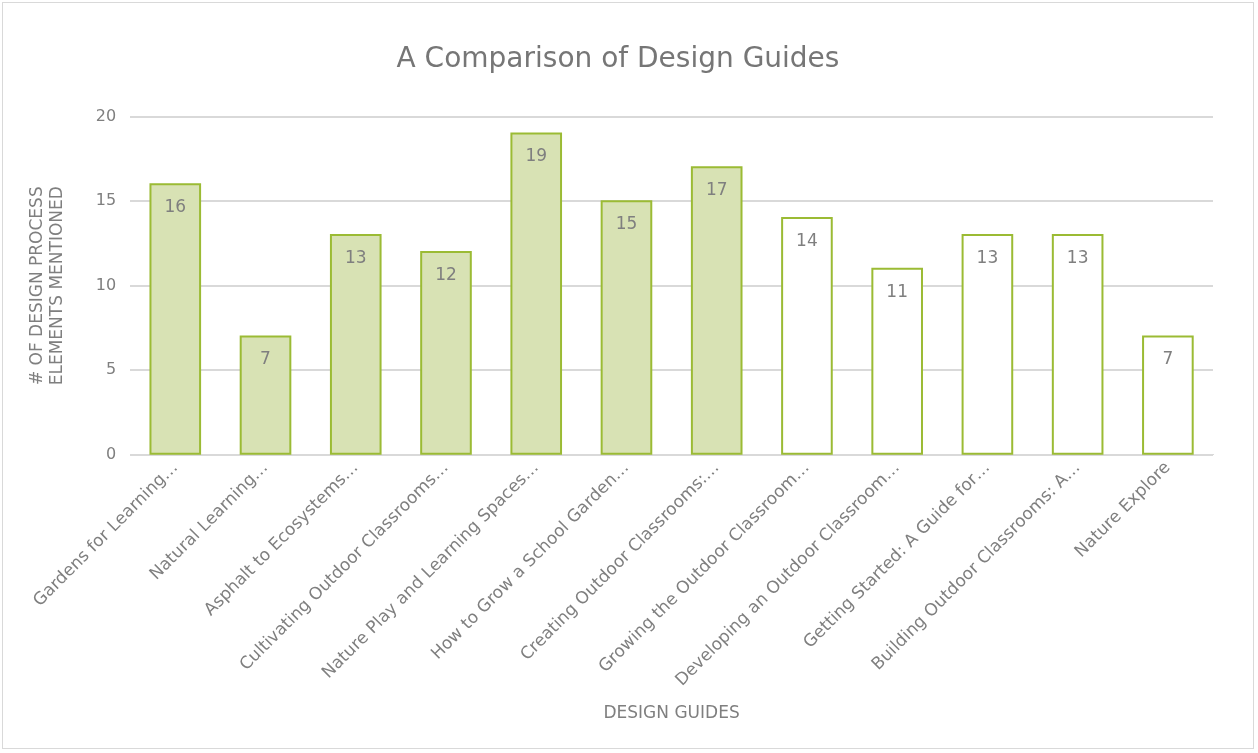  What do you see at coordinates (626, 223) in the screenshot?
I see `data-label: 15` at bounding box center [626, 223].